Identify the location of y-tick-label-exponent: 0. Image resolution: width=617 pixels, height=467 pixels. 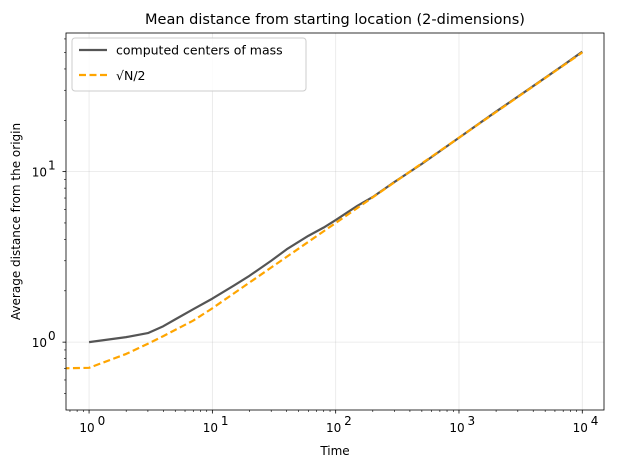
(52, 336).